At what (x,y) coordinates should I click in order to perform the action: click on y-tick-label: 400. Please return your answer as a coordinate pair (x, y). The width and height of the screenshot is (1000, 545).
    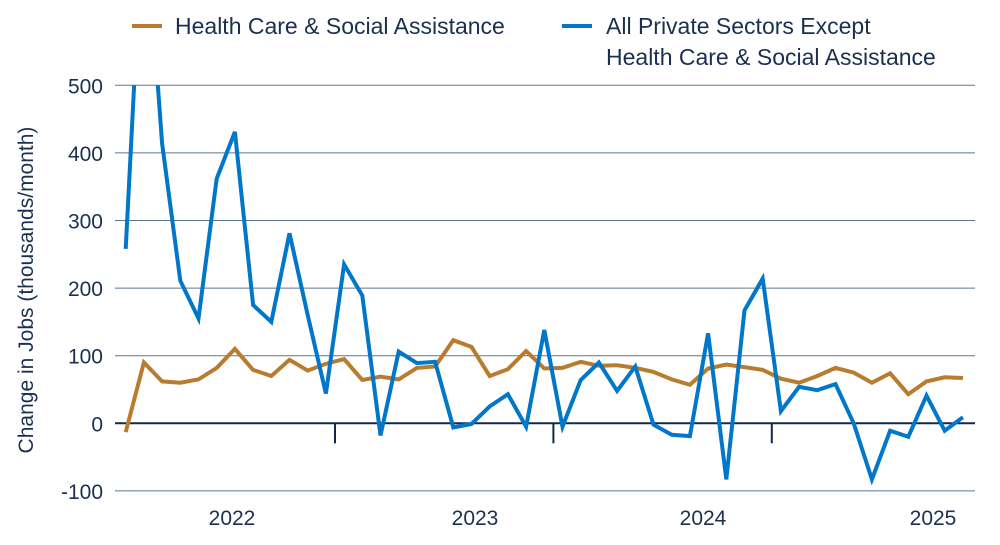
    Looking at the image, I should click on (85, 154).